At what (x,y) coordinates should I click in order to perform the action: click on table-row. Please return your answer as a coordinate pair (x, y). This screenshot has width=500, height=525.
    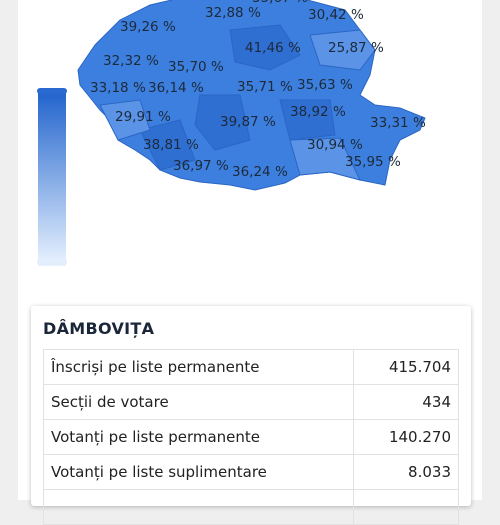
    Looking at the image, I should click on (251, 507).